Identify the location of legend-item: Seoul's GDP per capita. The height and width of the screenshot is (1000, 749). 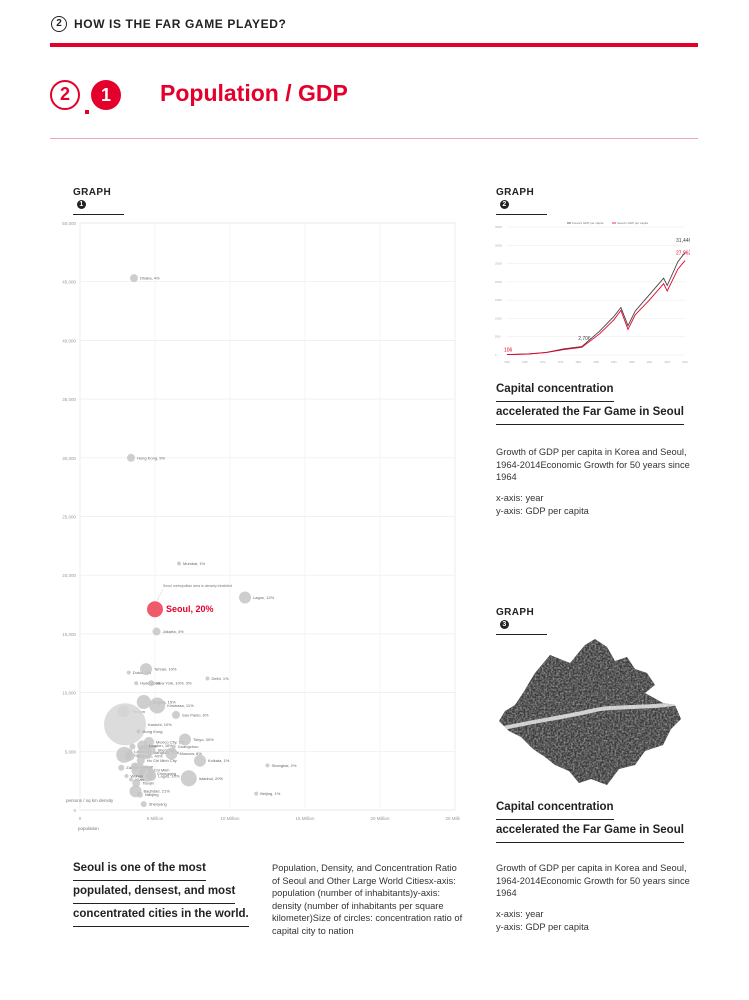
(632, 223).